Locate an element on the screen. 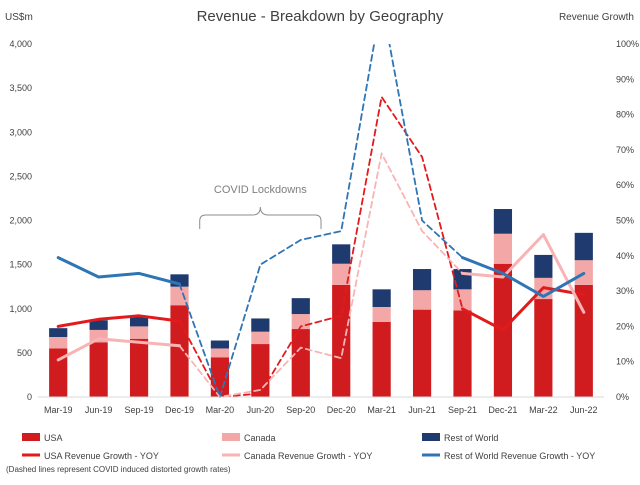 The width and height of the screenshot is (640, 485). y-right-axis-title: Revenue Growth is located at coordinates (596, 17).